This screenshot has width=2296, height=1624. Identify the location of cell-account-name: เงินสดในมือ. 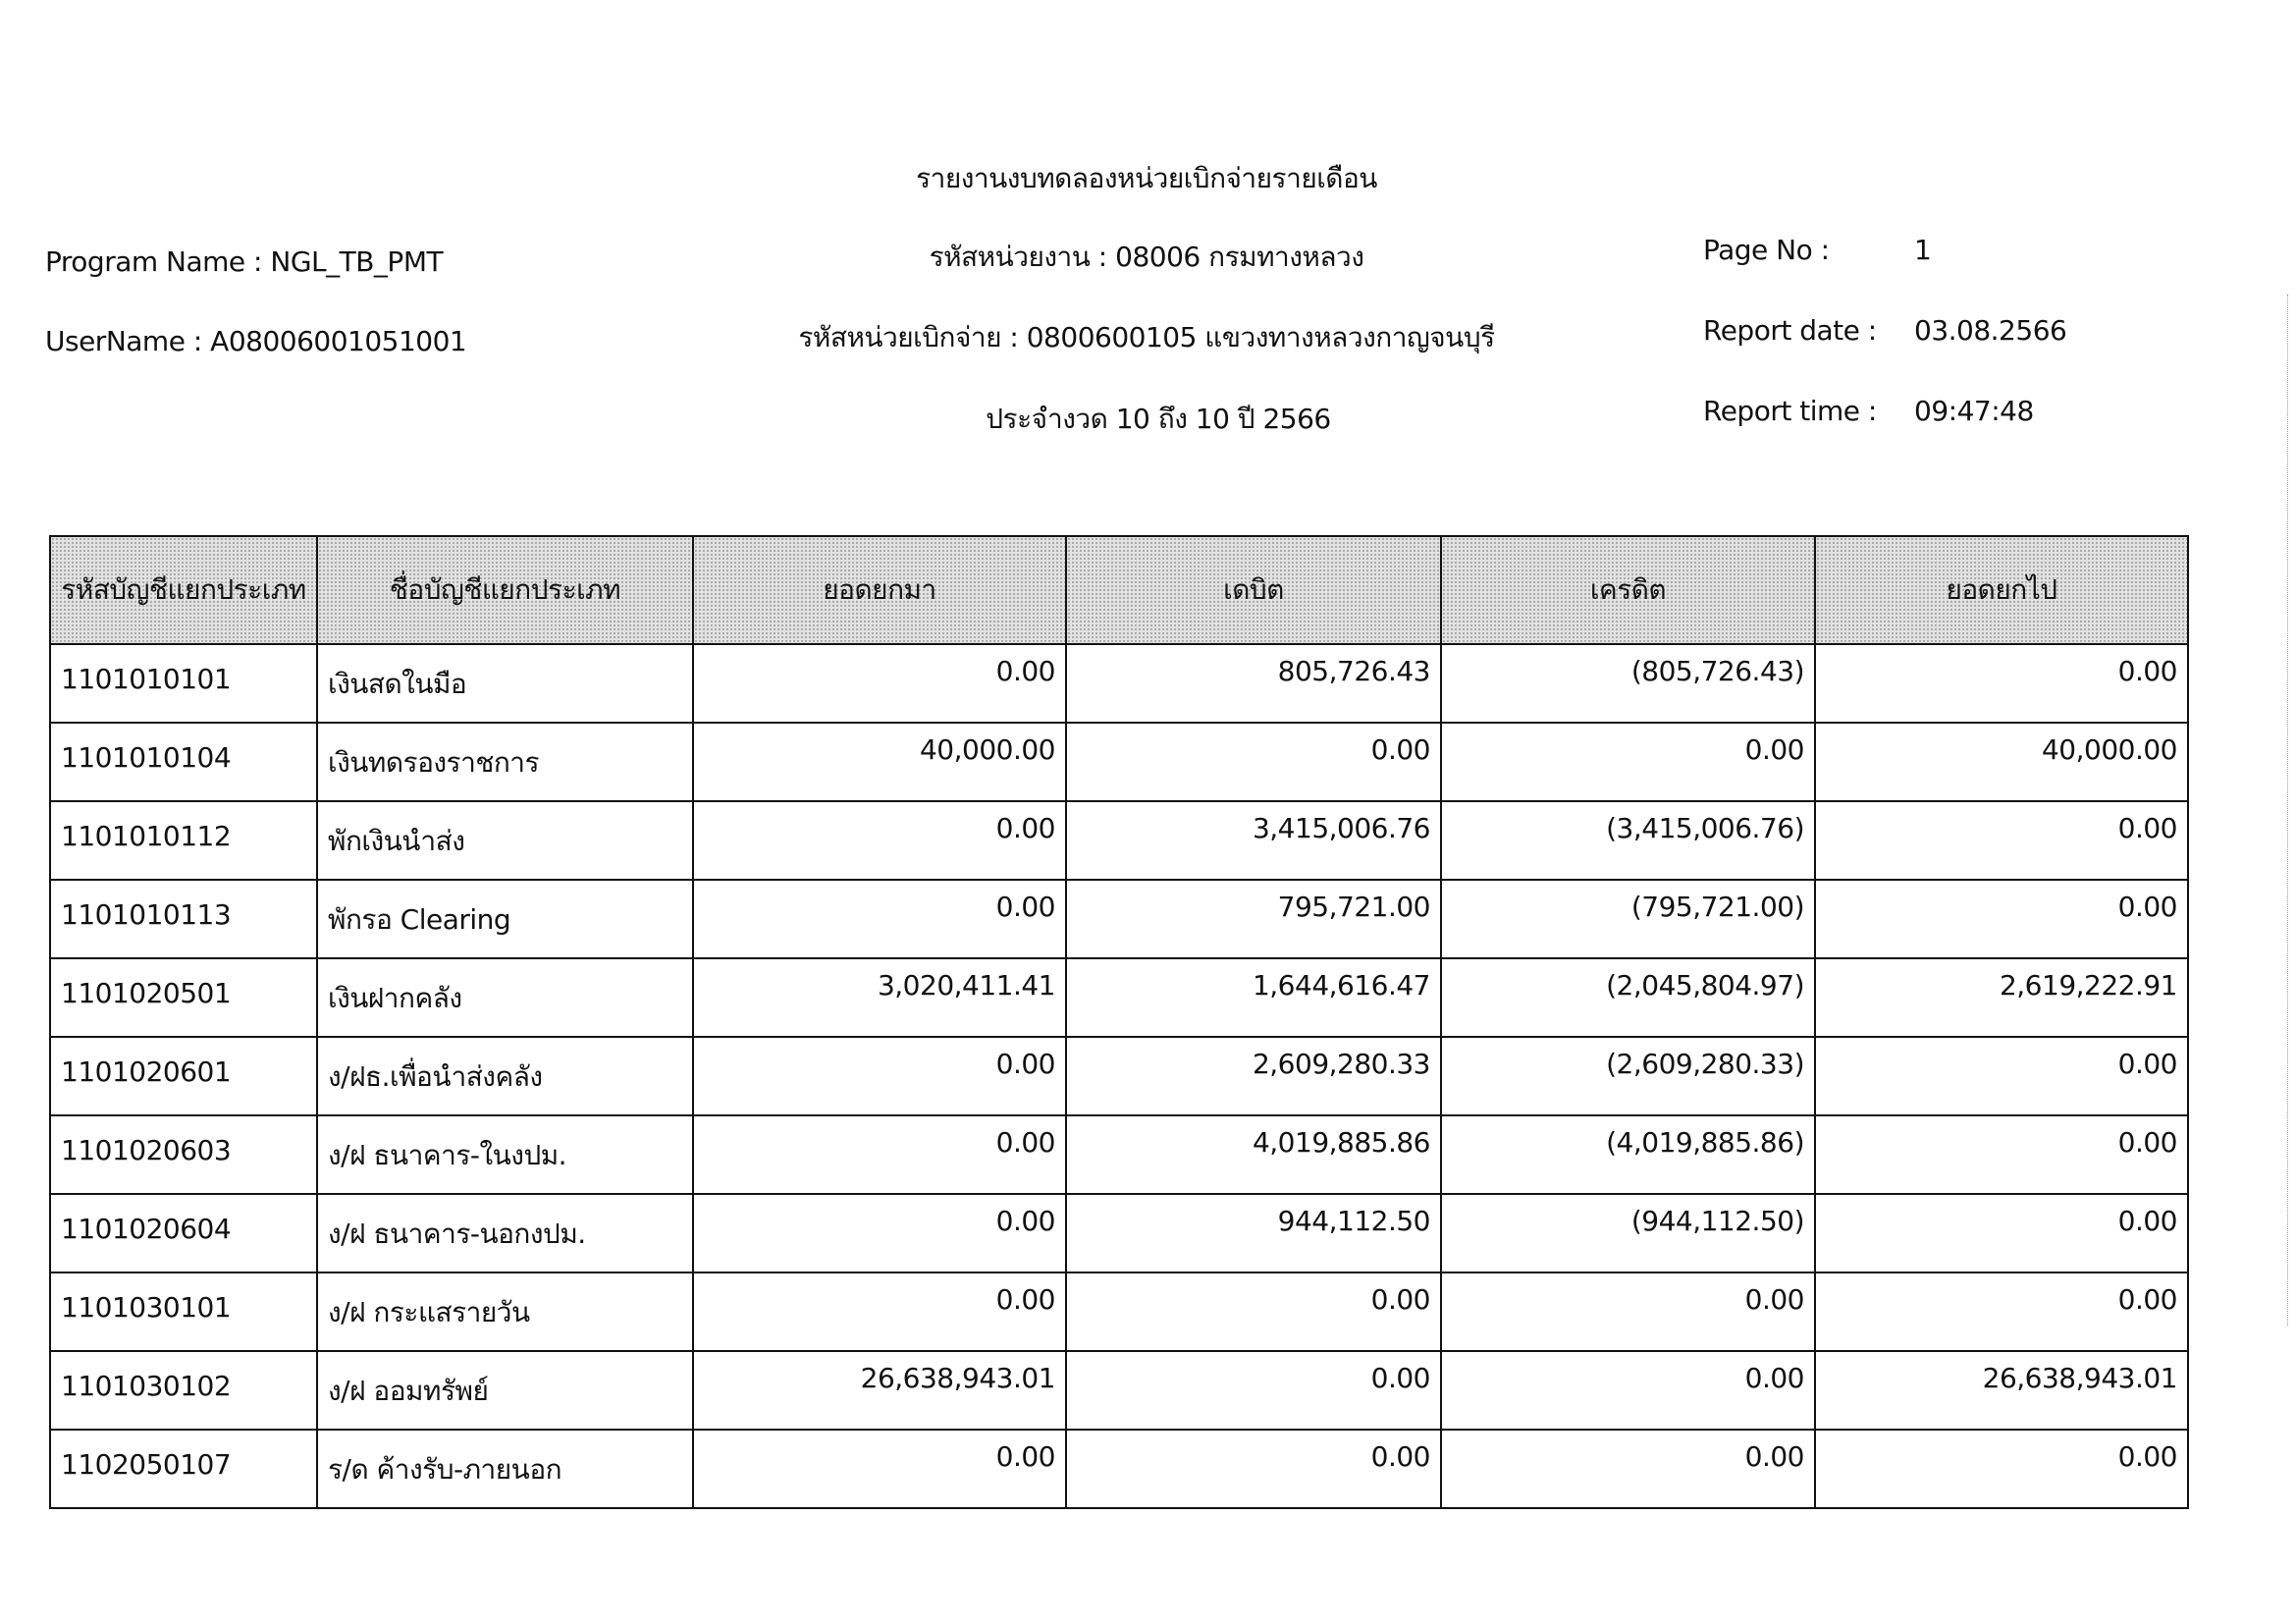
(505, 683).